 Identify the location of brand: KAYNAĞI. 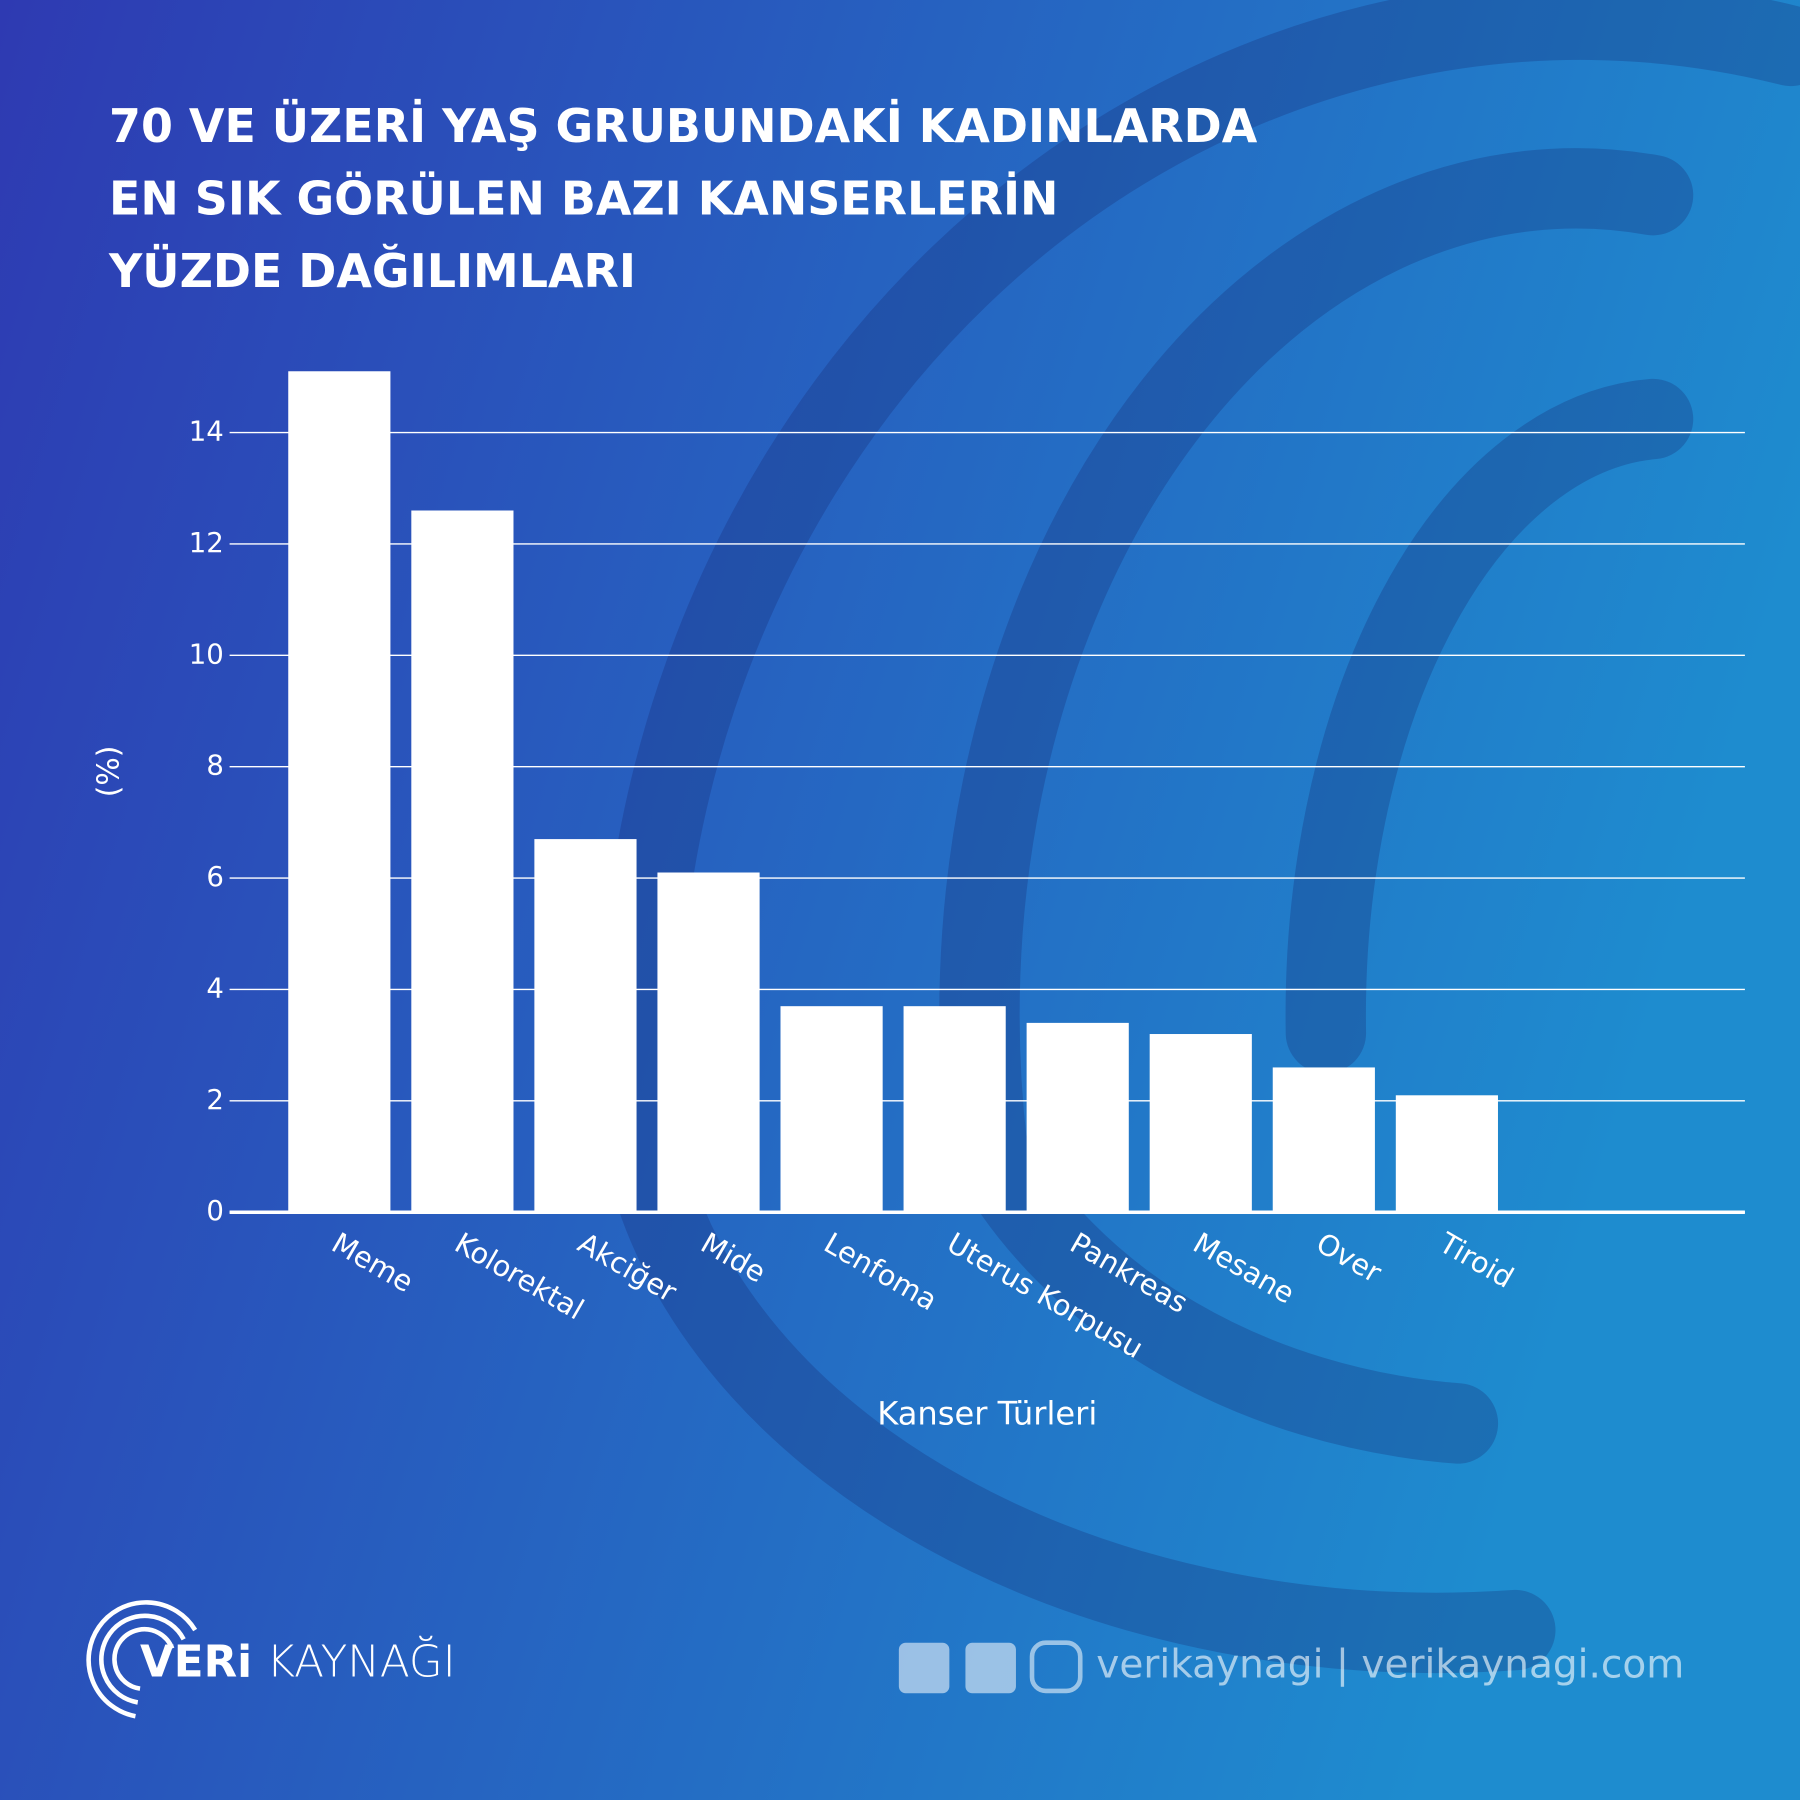
(360, 1661).